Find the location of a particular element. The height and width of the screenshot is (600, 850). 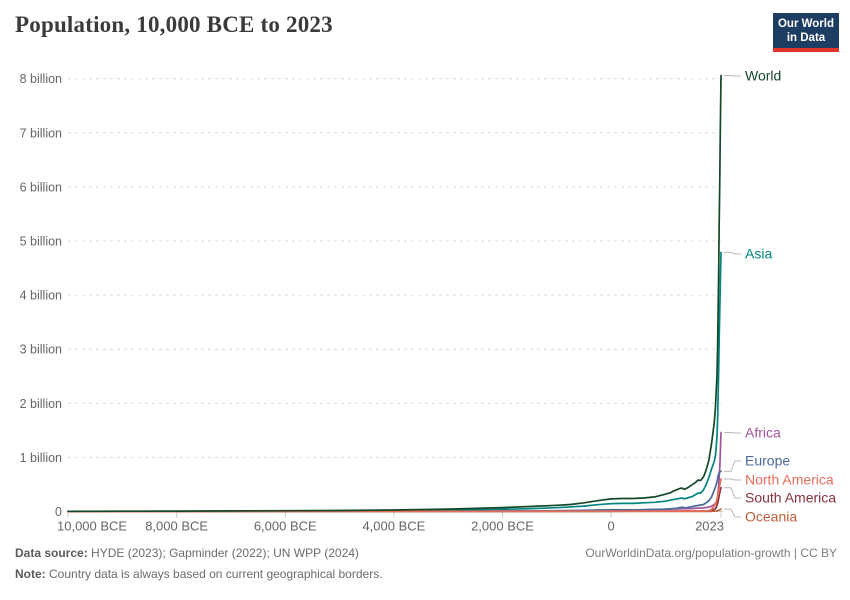

owid-logo: Our World in Data is located at coordinates (806, 33).